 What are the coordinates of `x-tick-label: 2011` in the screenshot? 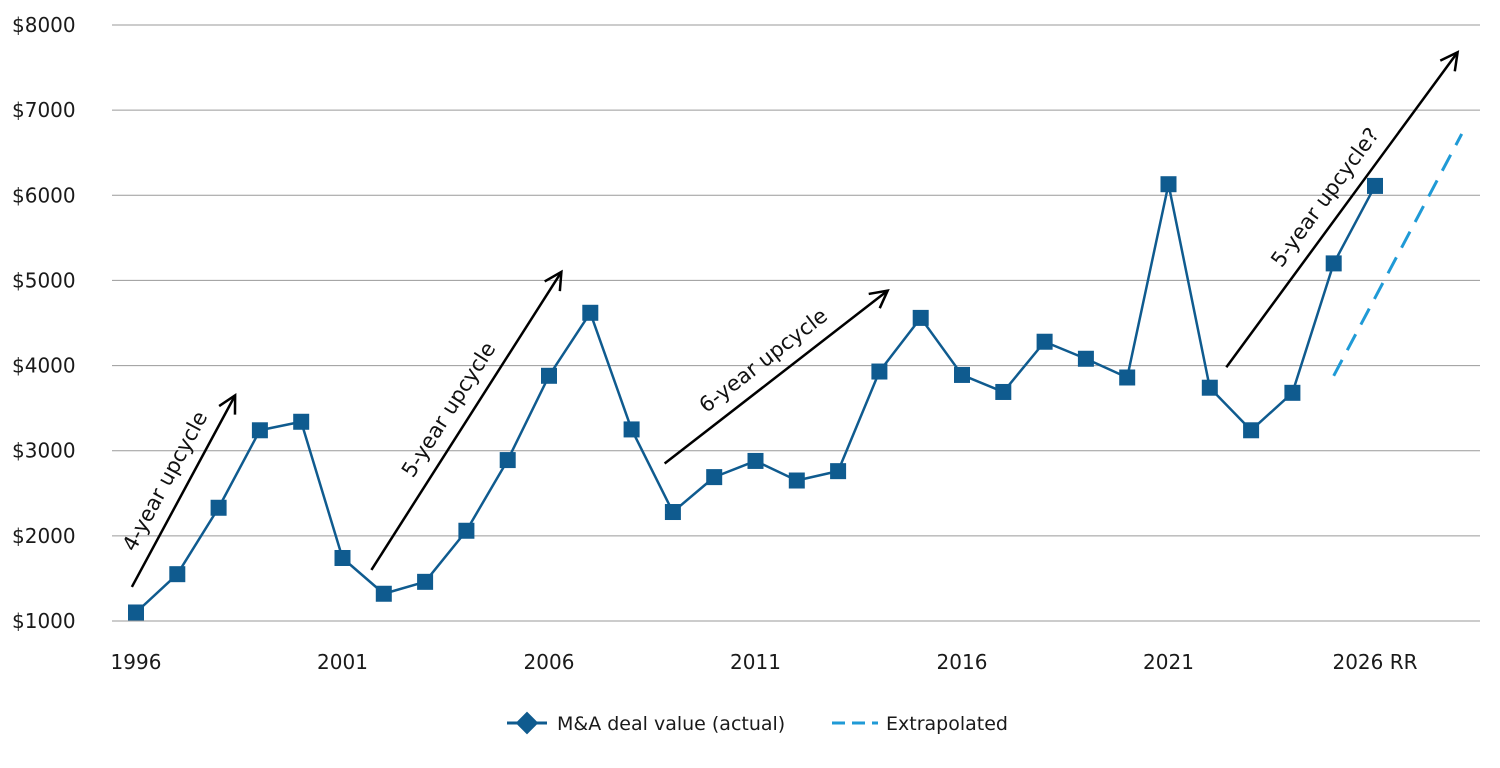 It's located at (755, 662).